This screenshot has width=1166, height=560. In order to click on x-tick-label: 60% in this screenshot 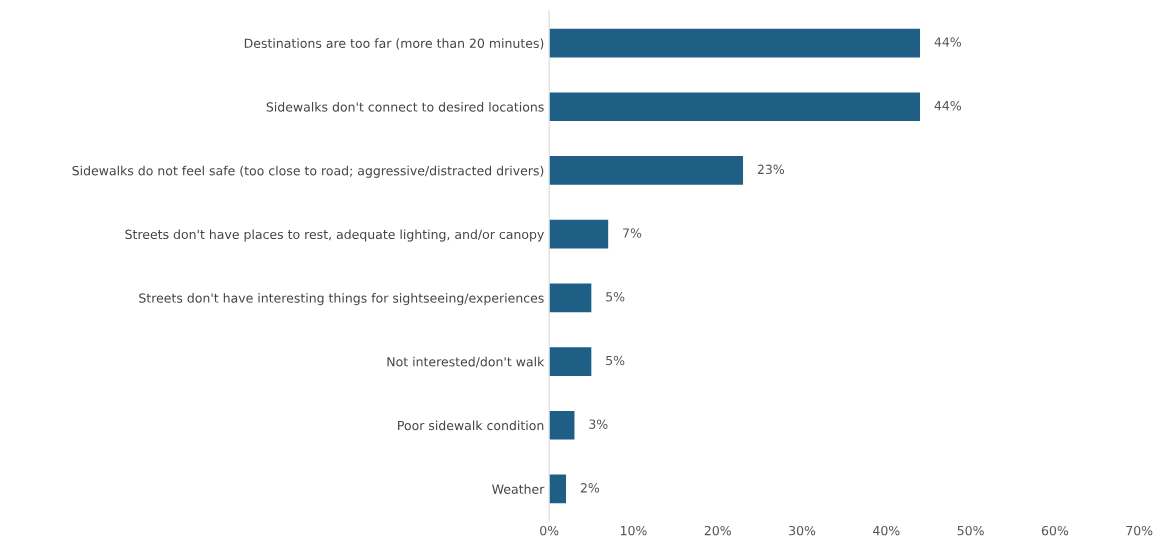, I will do `click(1055, 530)`.